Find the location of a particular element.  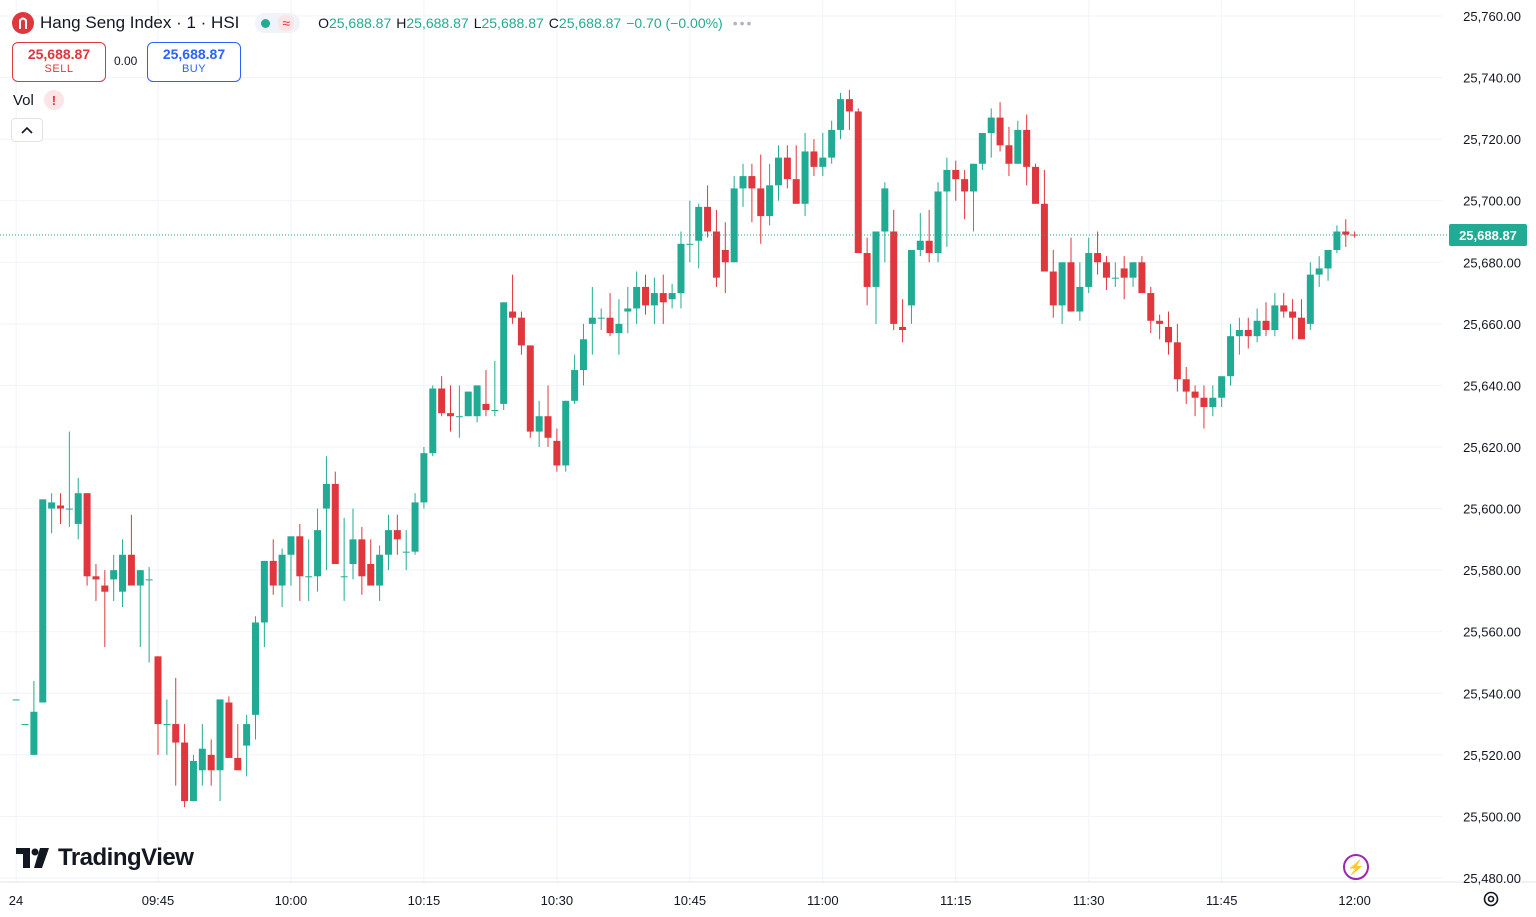

x-tick-label: 11:30 is located at coordinates (1089, 900).